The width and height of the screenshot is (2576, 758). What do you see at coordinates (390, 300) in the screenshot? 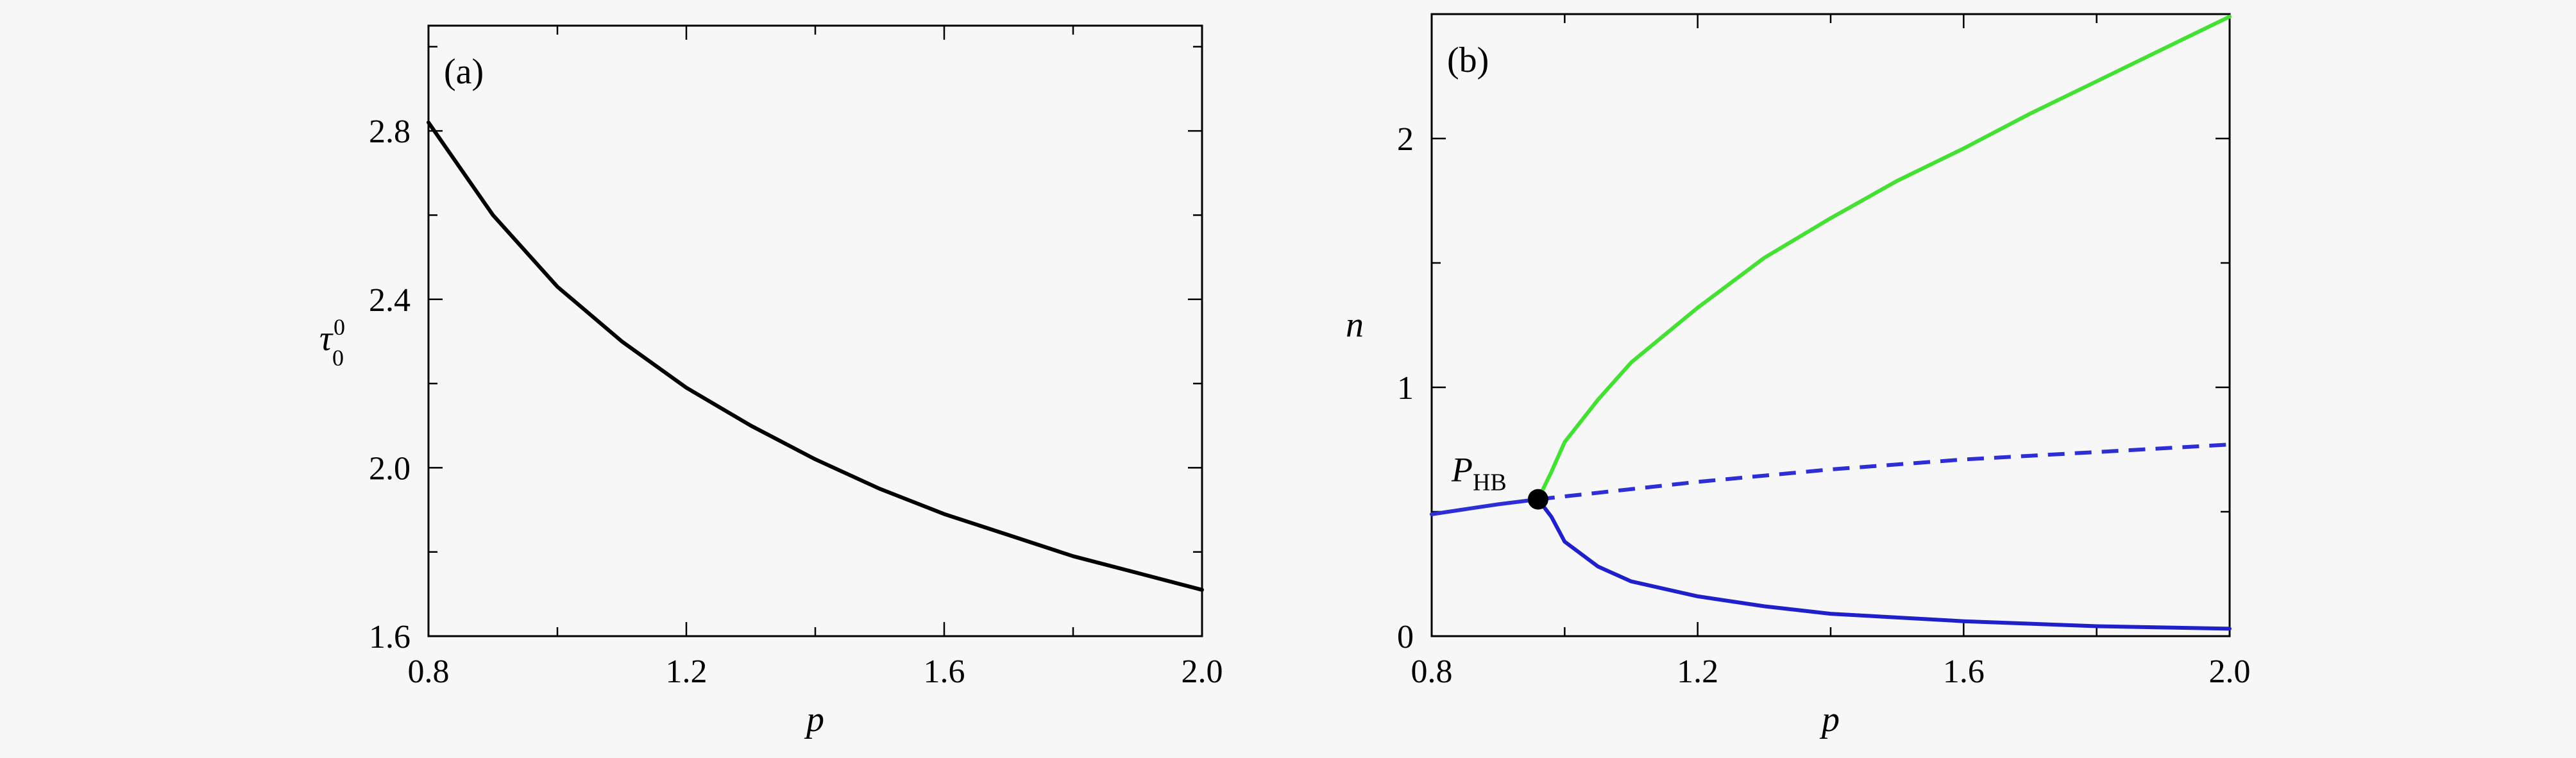
I see `y-tick-label: 2.4` at bounding box center [390, 300].